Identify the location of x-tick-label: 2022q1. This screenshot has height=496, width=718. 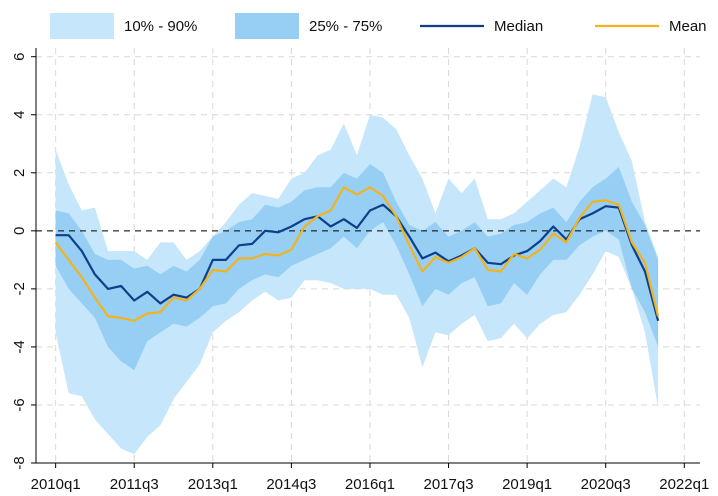
(684, 484).